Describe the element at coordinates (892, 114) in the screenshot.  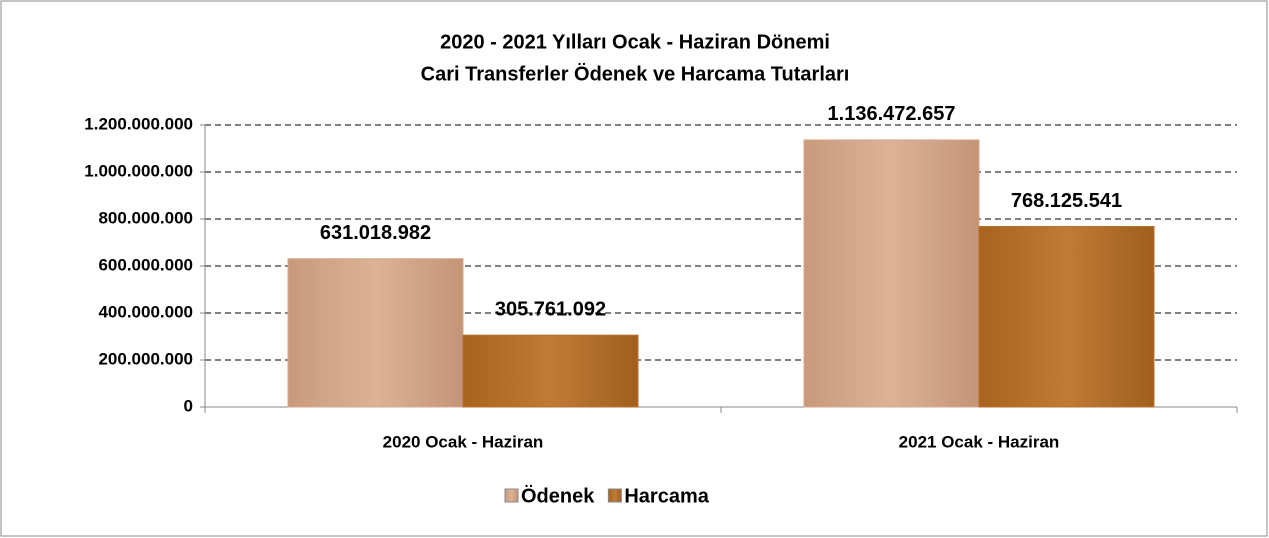
I see `value-label: 1.136.472.657` at that location.